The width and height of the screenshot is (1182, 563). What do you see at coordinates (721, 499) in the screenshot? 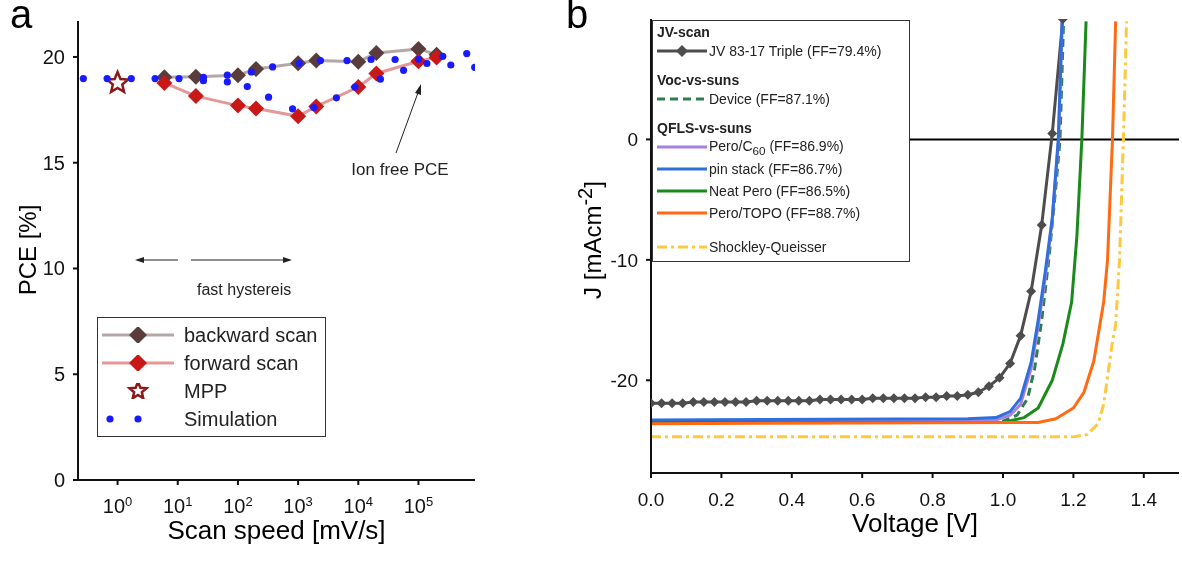
I see `x-tick-label: 0.2` at bounding box center [721, 499].